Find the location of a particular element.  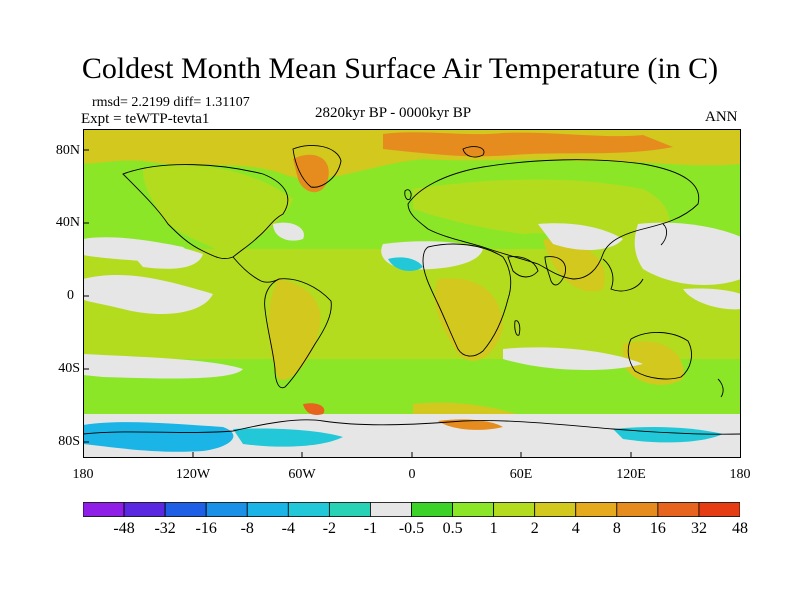

field-africa-warm is located at coordinates (468, 319).